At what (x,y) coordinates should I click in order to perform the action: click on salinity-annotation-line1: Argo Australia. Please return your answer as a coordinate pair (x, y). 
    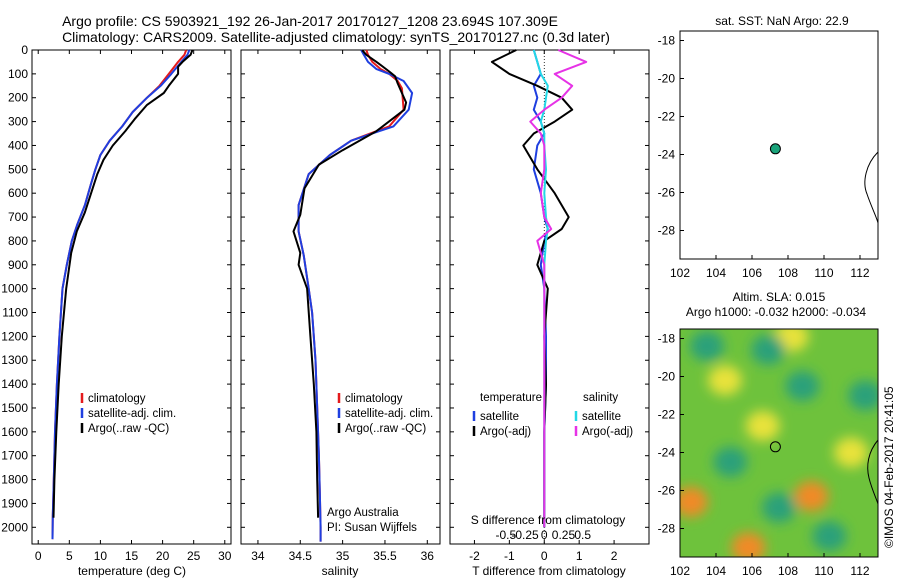
    Looking at the image, I should click on (363, 513).